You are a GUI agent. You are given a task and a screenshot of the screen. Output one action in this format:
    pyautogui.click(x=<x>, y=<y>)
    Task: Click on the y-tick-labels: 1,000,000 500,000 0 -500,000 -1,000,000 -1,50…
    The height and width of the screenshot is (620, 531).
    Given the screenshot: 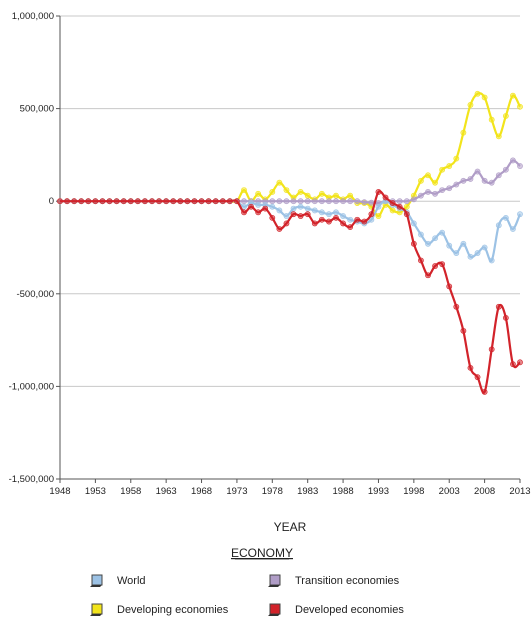 What is the action you would take?
    pyautogui.click(x=34, y=248)
    